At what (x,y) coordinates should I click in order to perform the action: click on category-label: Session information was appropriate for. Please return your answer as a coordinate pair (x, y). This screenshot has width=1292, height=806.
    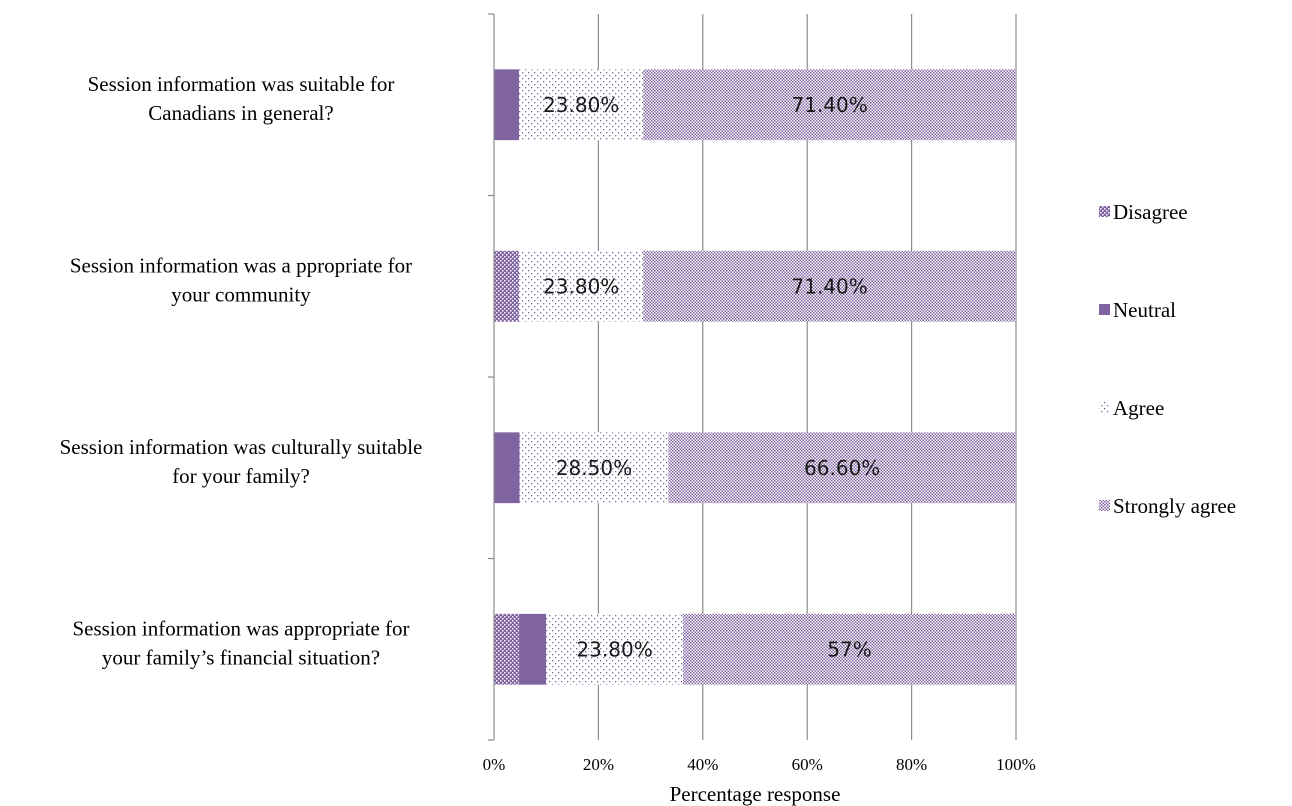
    Looking at the image, I should click on (240, 628).